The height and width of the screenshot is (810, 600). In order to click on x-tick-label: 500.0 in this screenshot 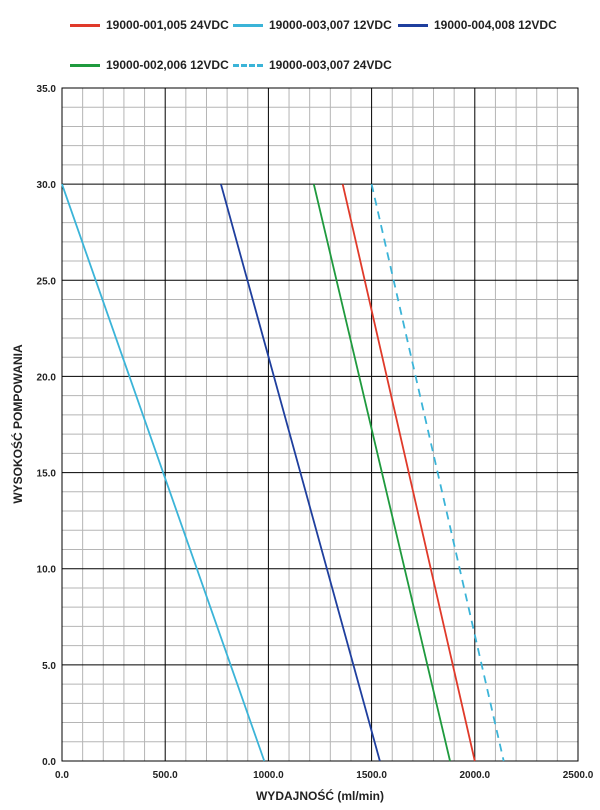, I will do `click(165, 775)`.